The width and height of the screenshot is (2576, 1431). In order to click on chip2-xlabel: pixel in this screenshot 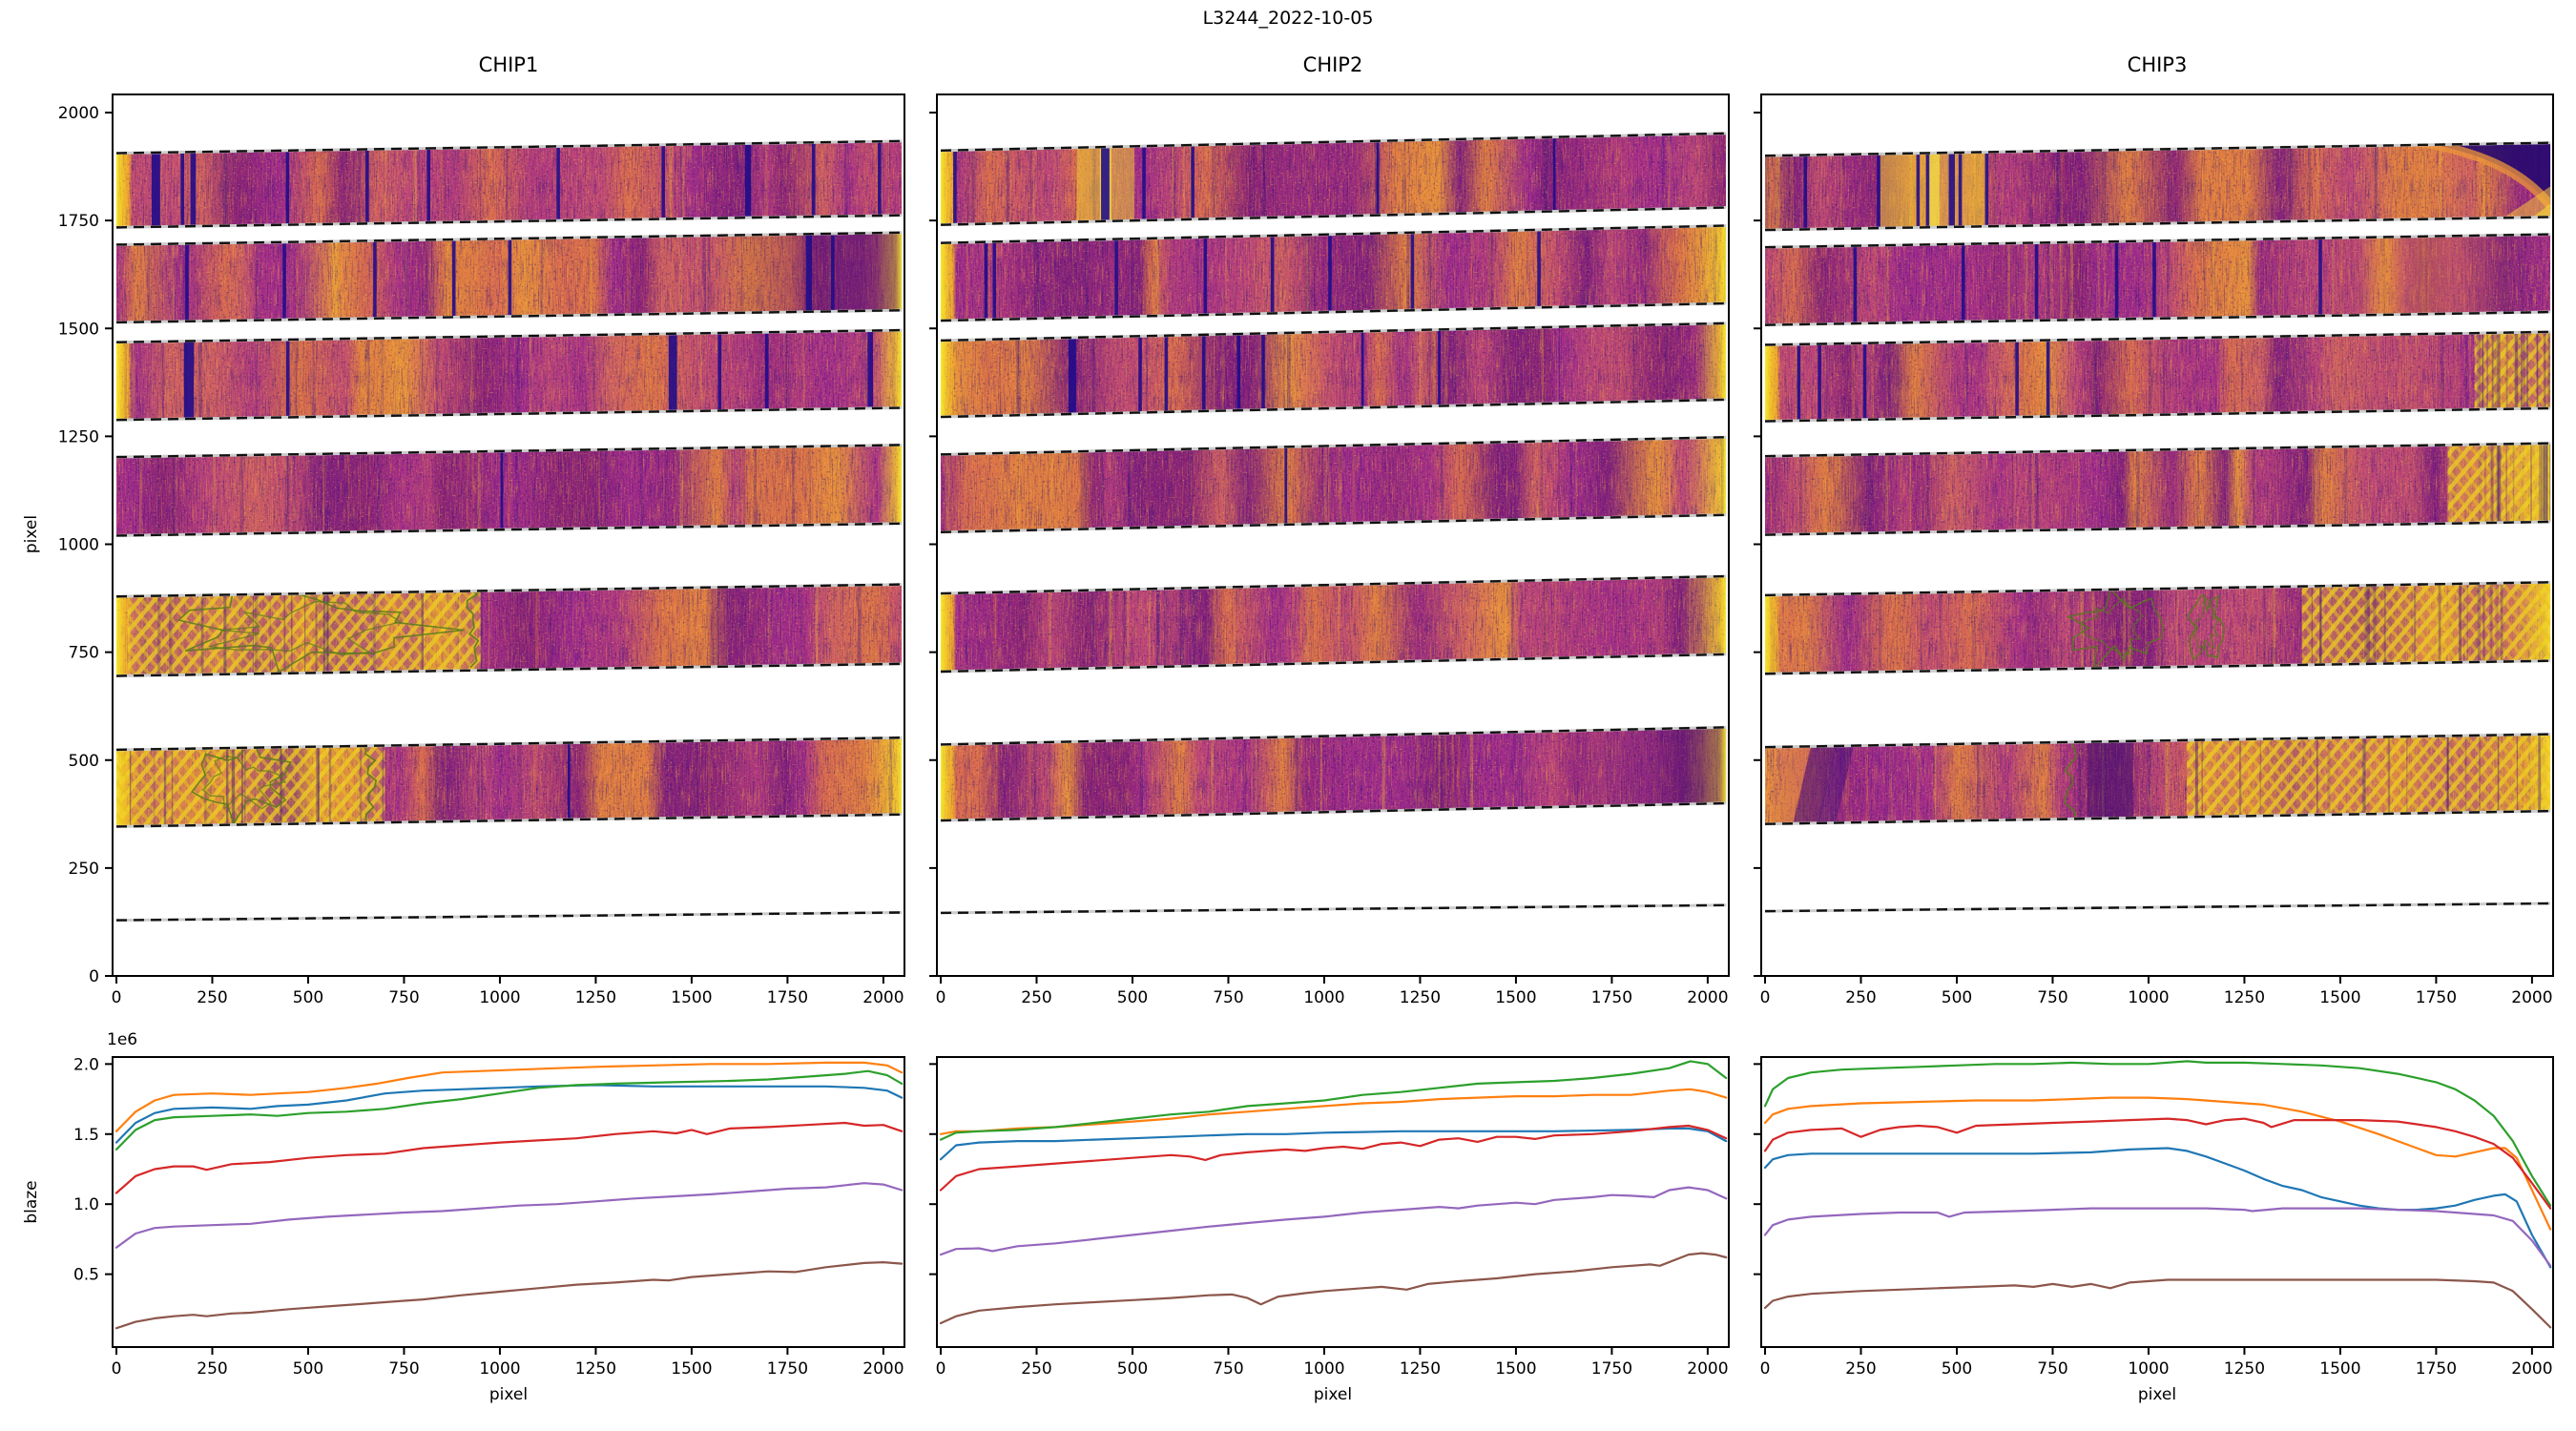, I will do `click(1333, 1394)`.